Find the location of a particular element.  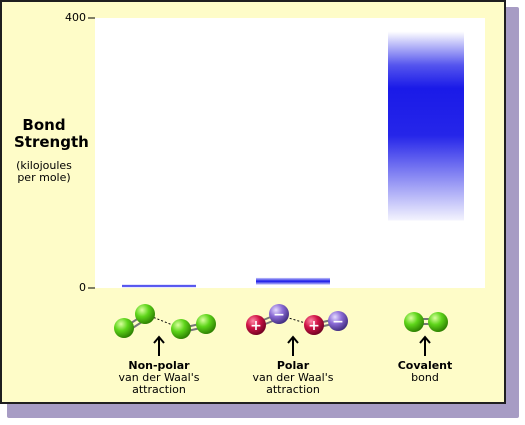

y-axis-title-text: Bond Strength is located at coordinates (51, 133).